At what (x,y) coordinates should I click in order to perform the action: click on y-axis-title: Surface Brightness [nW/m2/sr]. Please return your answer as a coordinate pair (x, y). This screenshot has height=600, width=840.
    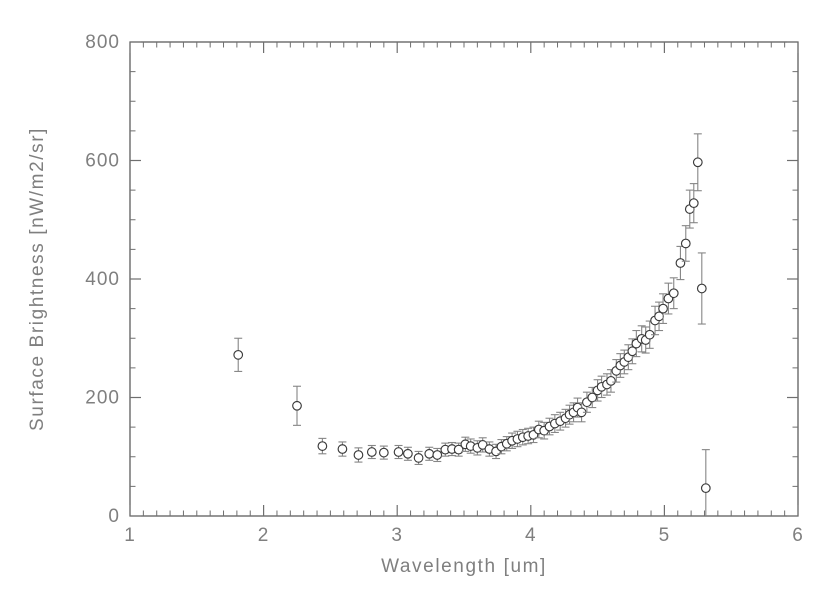
    Looking at the image, I should click on (37, 279).